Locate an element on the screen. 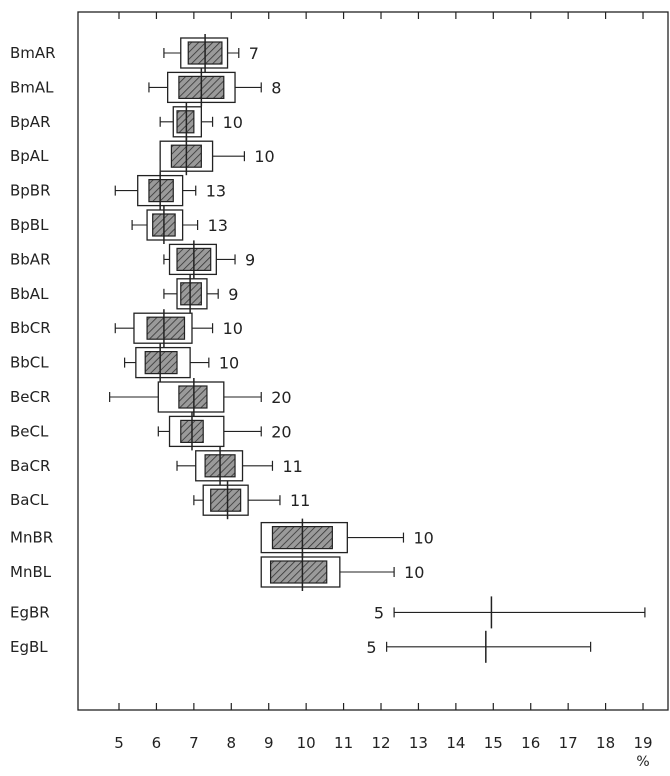  box-row: BmAR 7 is located at coordinates (134, 53).